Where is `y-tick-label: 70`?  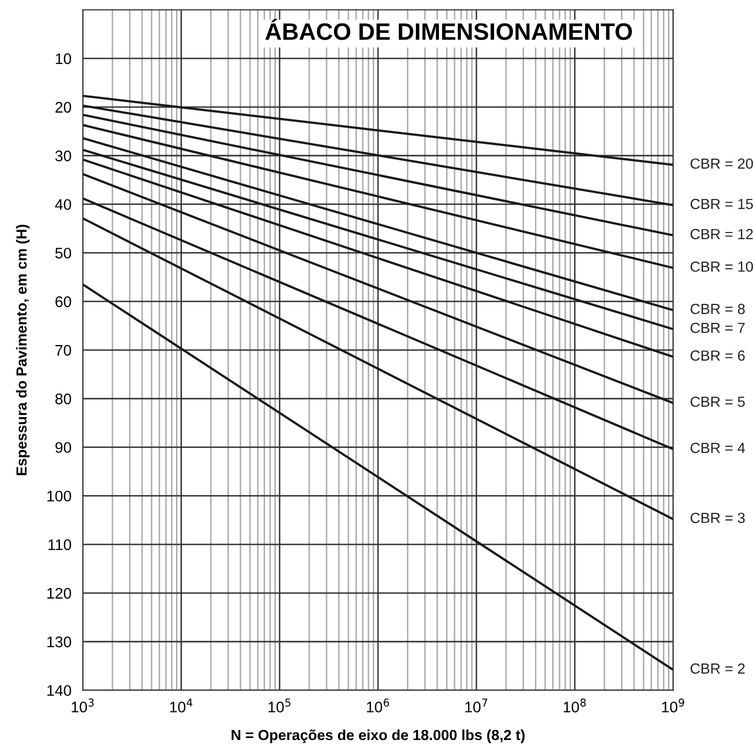
y-tick-label: 70 is located at coordinates (64, 350).